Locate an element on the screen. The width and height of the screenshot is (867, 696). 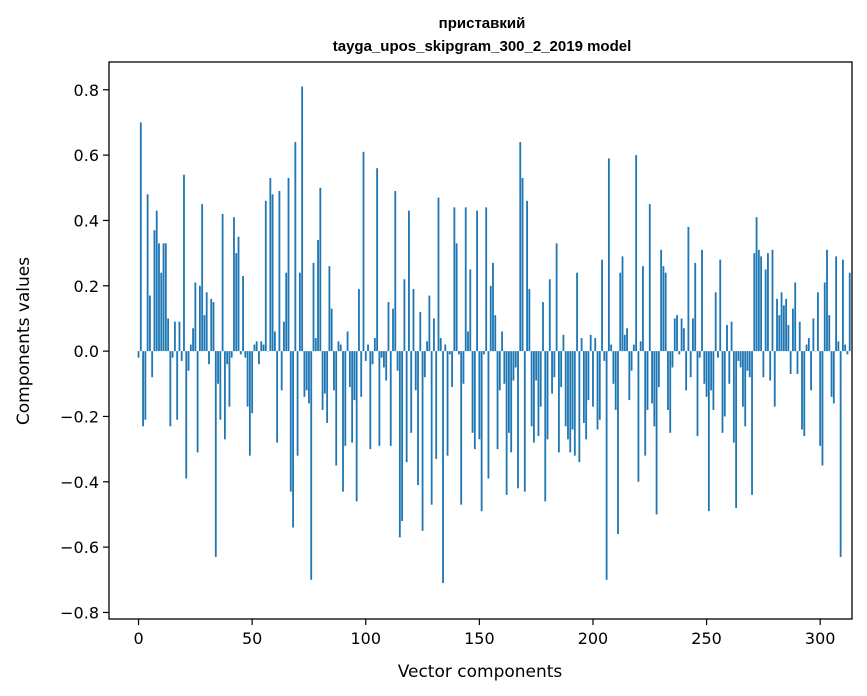
x-axis: 0 50 100 150 200 250 300 is located at coordinates (484, 633).